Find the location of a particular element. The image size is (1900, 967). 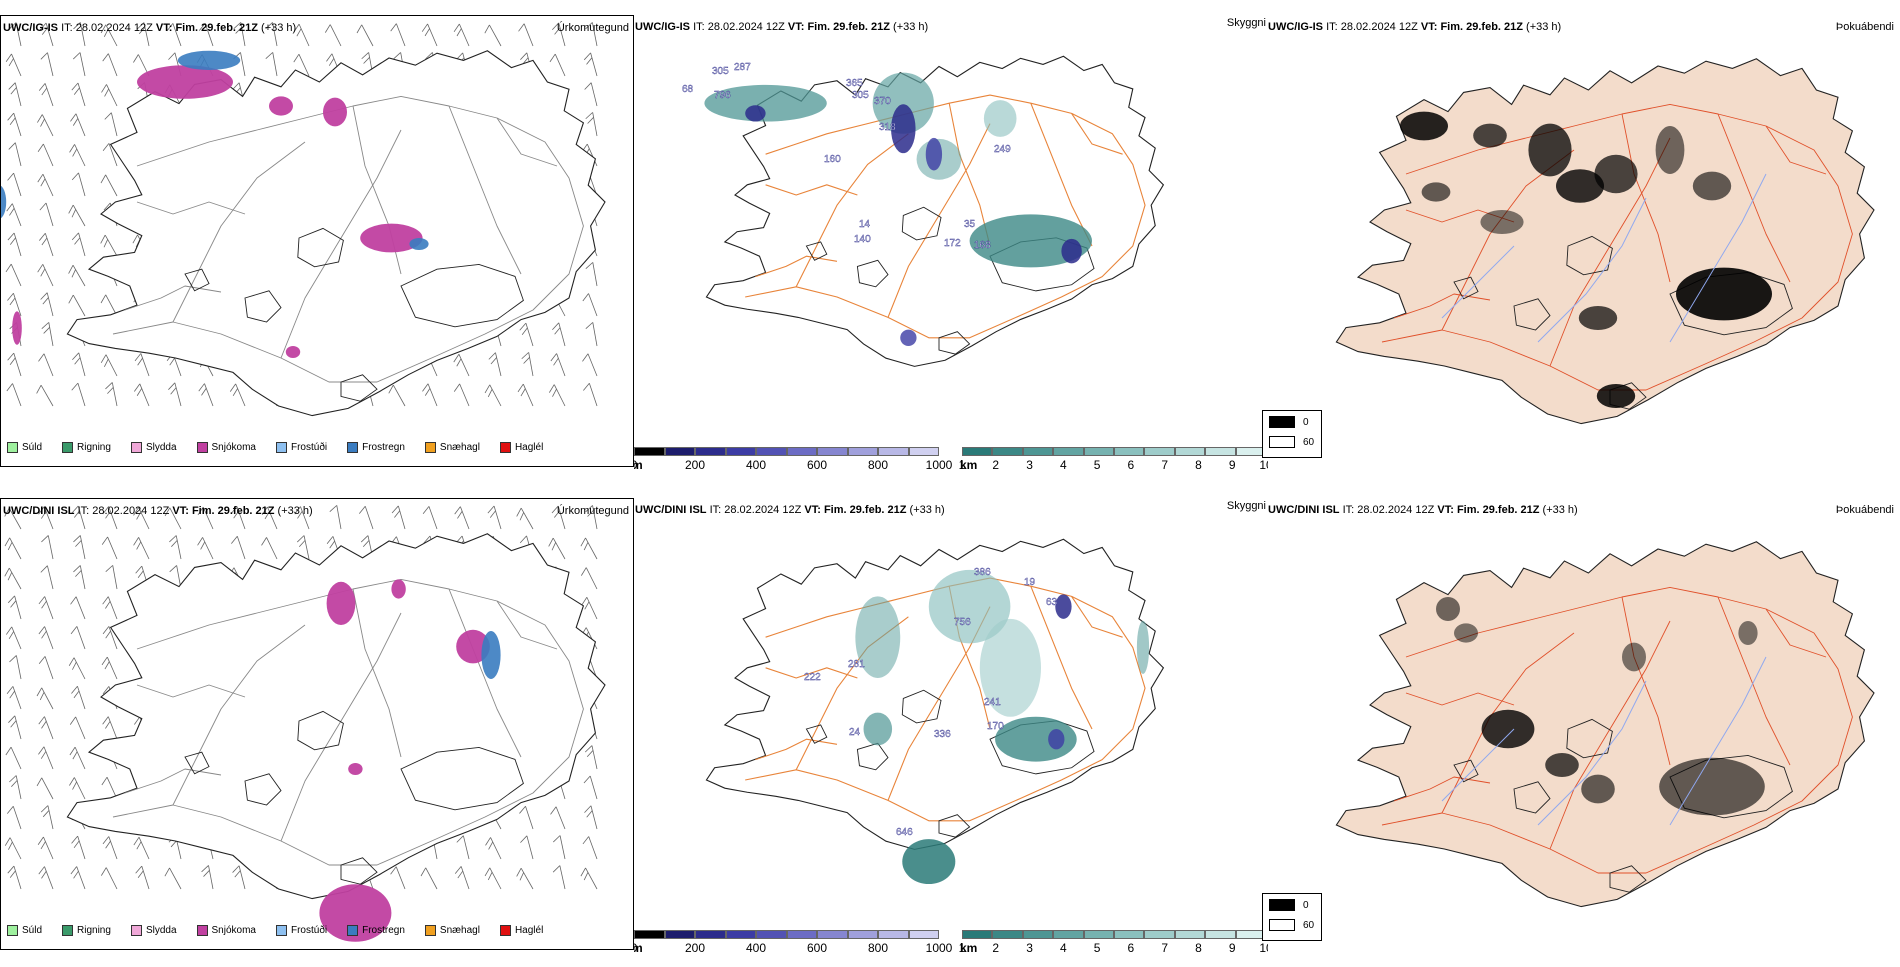

colorbar-tick-label: 5 is located at coordinates (1097, 465).